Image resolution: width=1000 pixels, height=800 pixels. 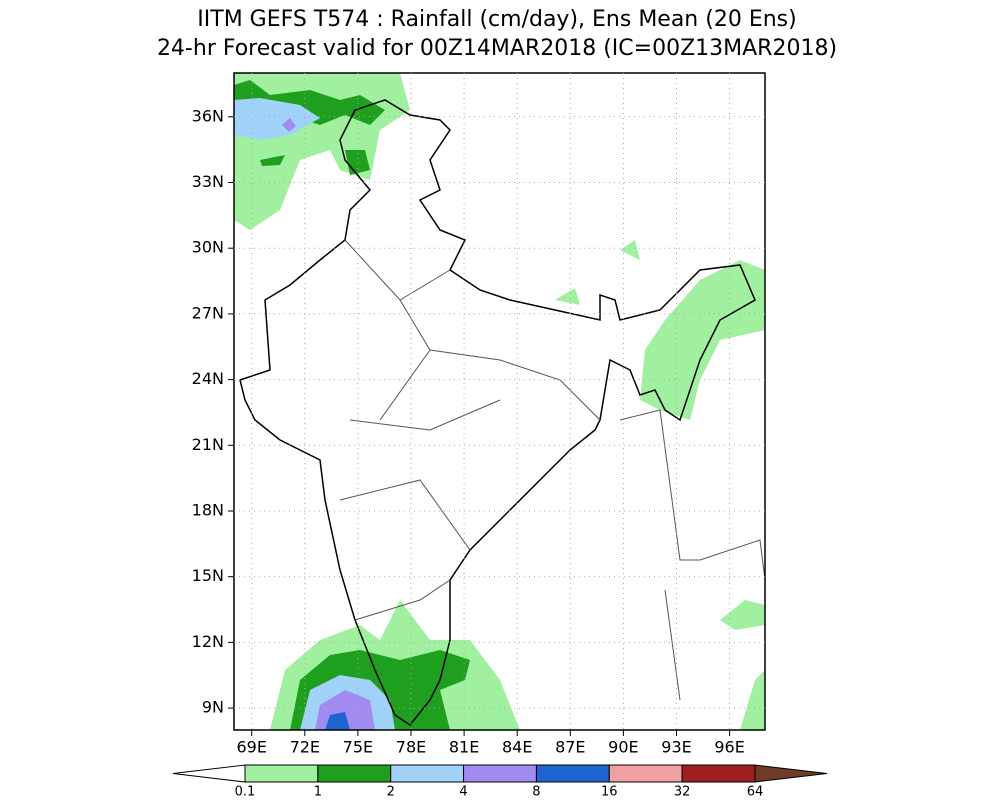 What do you see at coordinates (358, 747) in the screenshot?
I see `x-tick-label: 75E` at bounding box center [358, 747].